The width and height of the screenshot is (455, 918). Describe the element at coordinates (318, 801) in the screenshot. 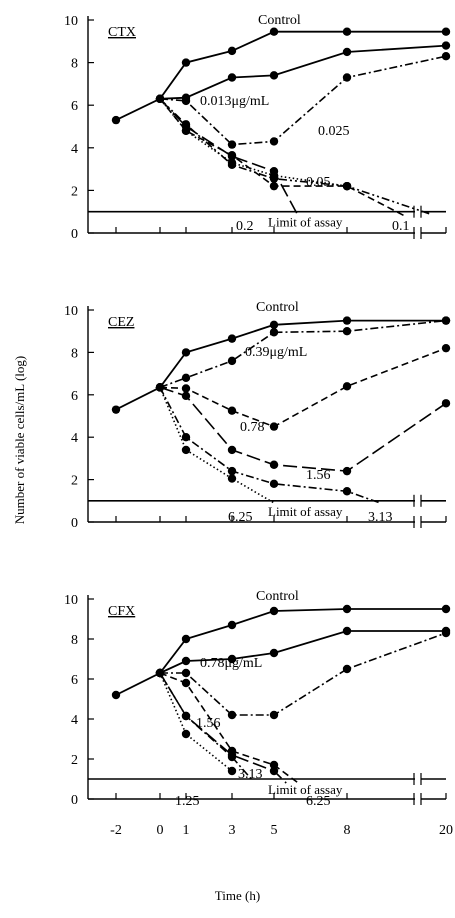

I see `series-label: 6.25` at that location.